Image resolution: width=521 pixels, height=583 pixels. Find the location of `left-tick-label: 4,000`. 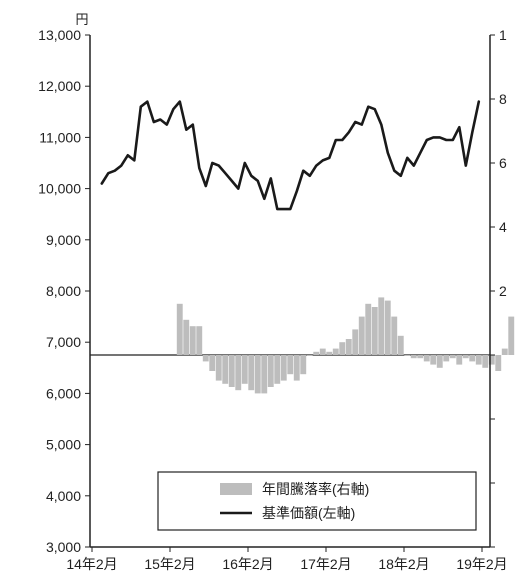

left-tick-label: 4,000 is located at coordinates (63, 496).